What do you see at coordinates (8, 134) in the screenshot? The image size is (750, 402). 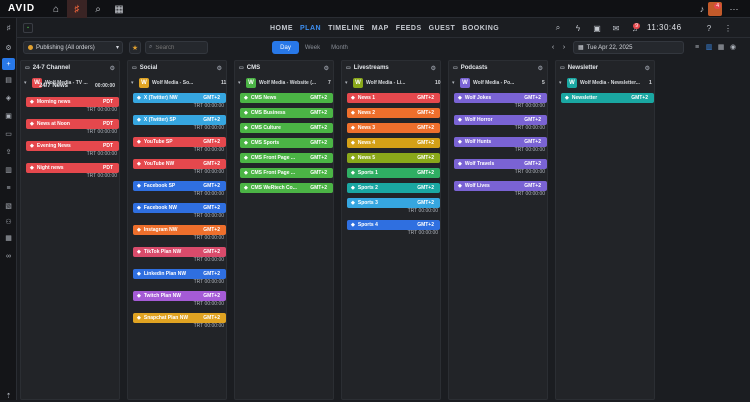 I see `folder-icon: ▭` at bounding box center [8, 134].